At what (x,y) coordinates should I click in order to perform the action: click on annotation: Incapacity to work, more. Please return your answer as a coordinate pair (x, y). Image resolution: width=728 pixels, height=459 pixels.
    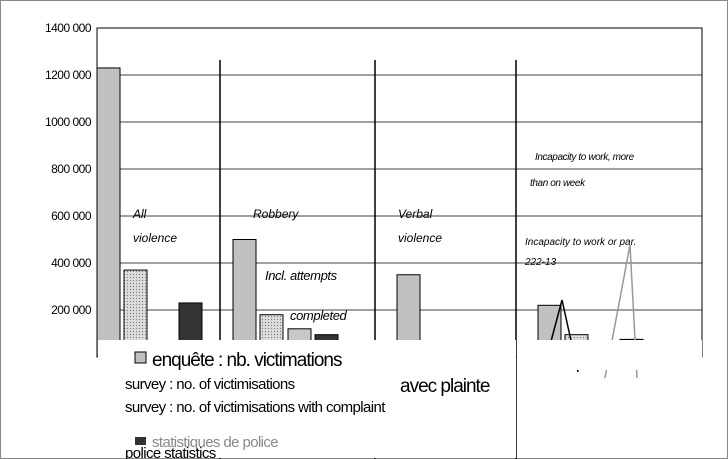
    Looking at the image, I should click on (585, 157).